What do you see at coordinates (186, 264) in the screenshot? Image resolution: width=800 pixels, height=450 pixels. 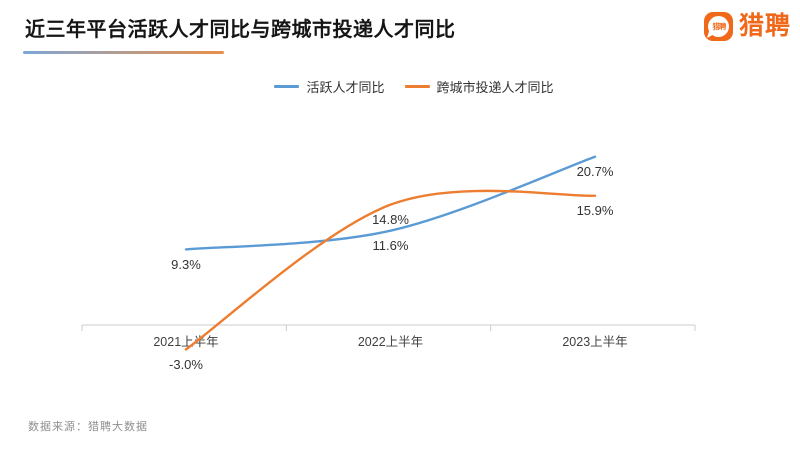 I see `data-label: 9.3%` at bounding box center [186, 264].